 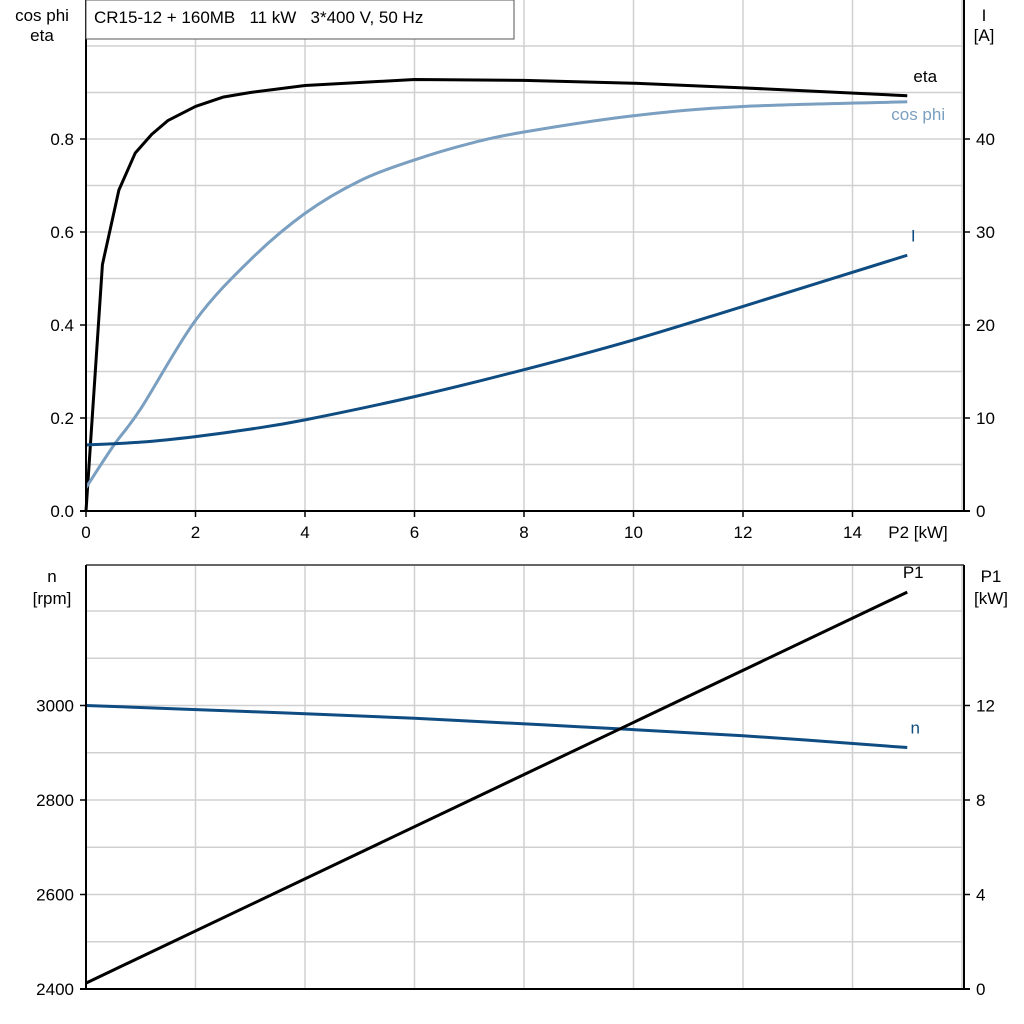 What do you see at coordinates (985, 418) in the screenshot?
I see `right-tick-label: 10` at bounding box center [985, 418].